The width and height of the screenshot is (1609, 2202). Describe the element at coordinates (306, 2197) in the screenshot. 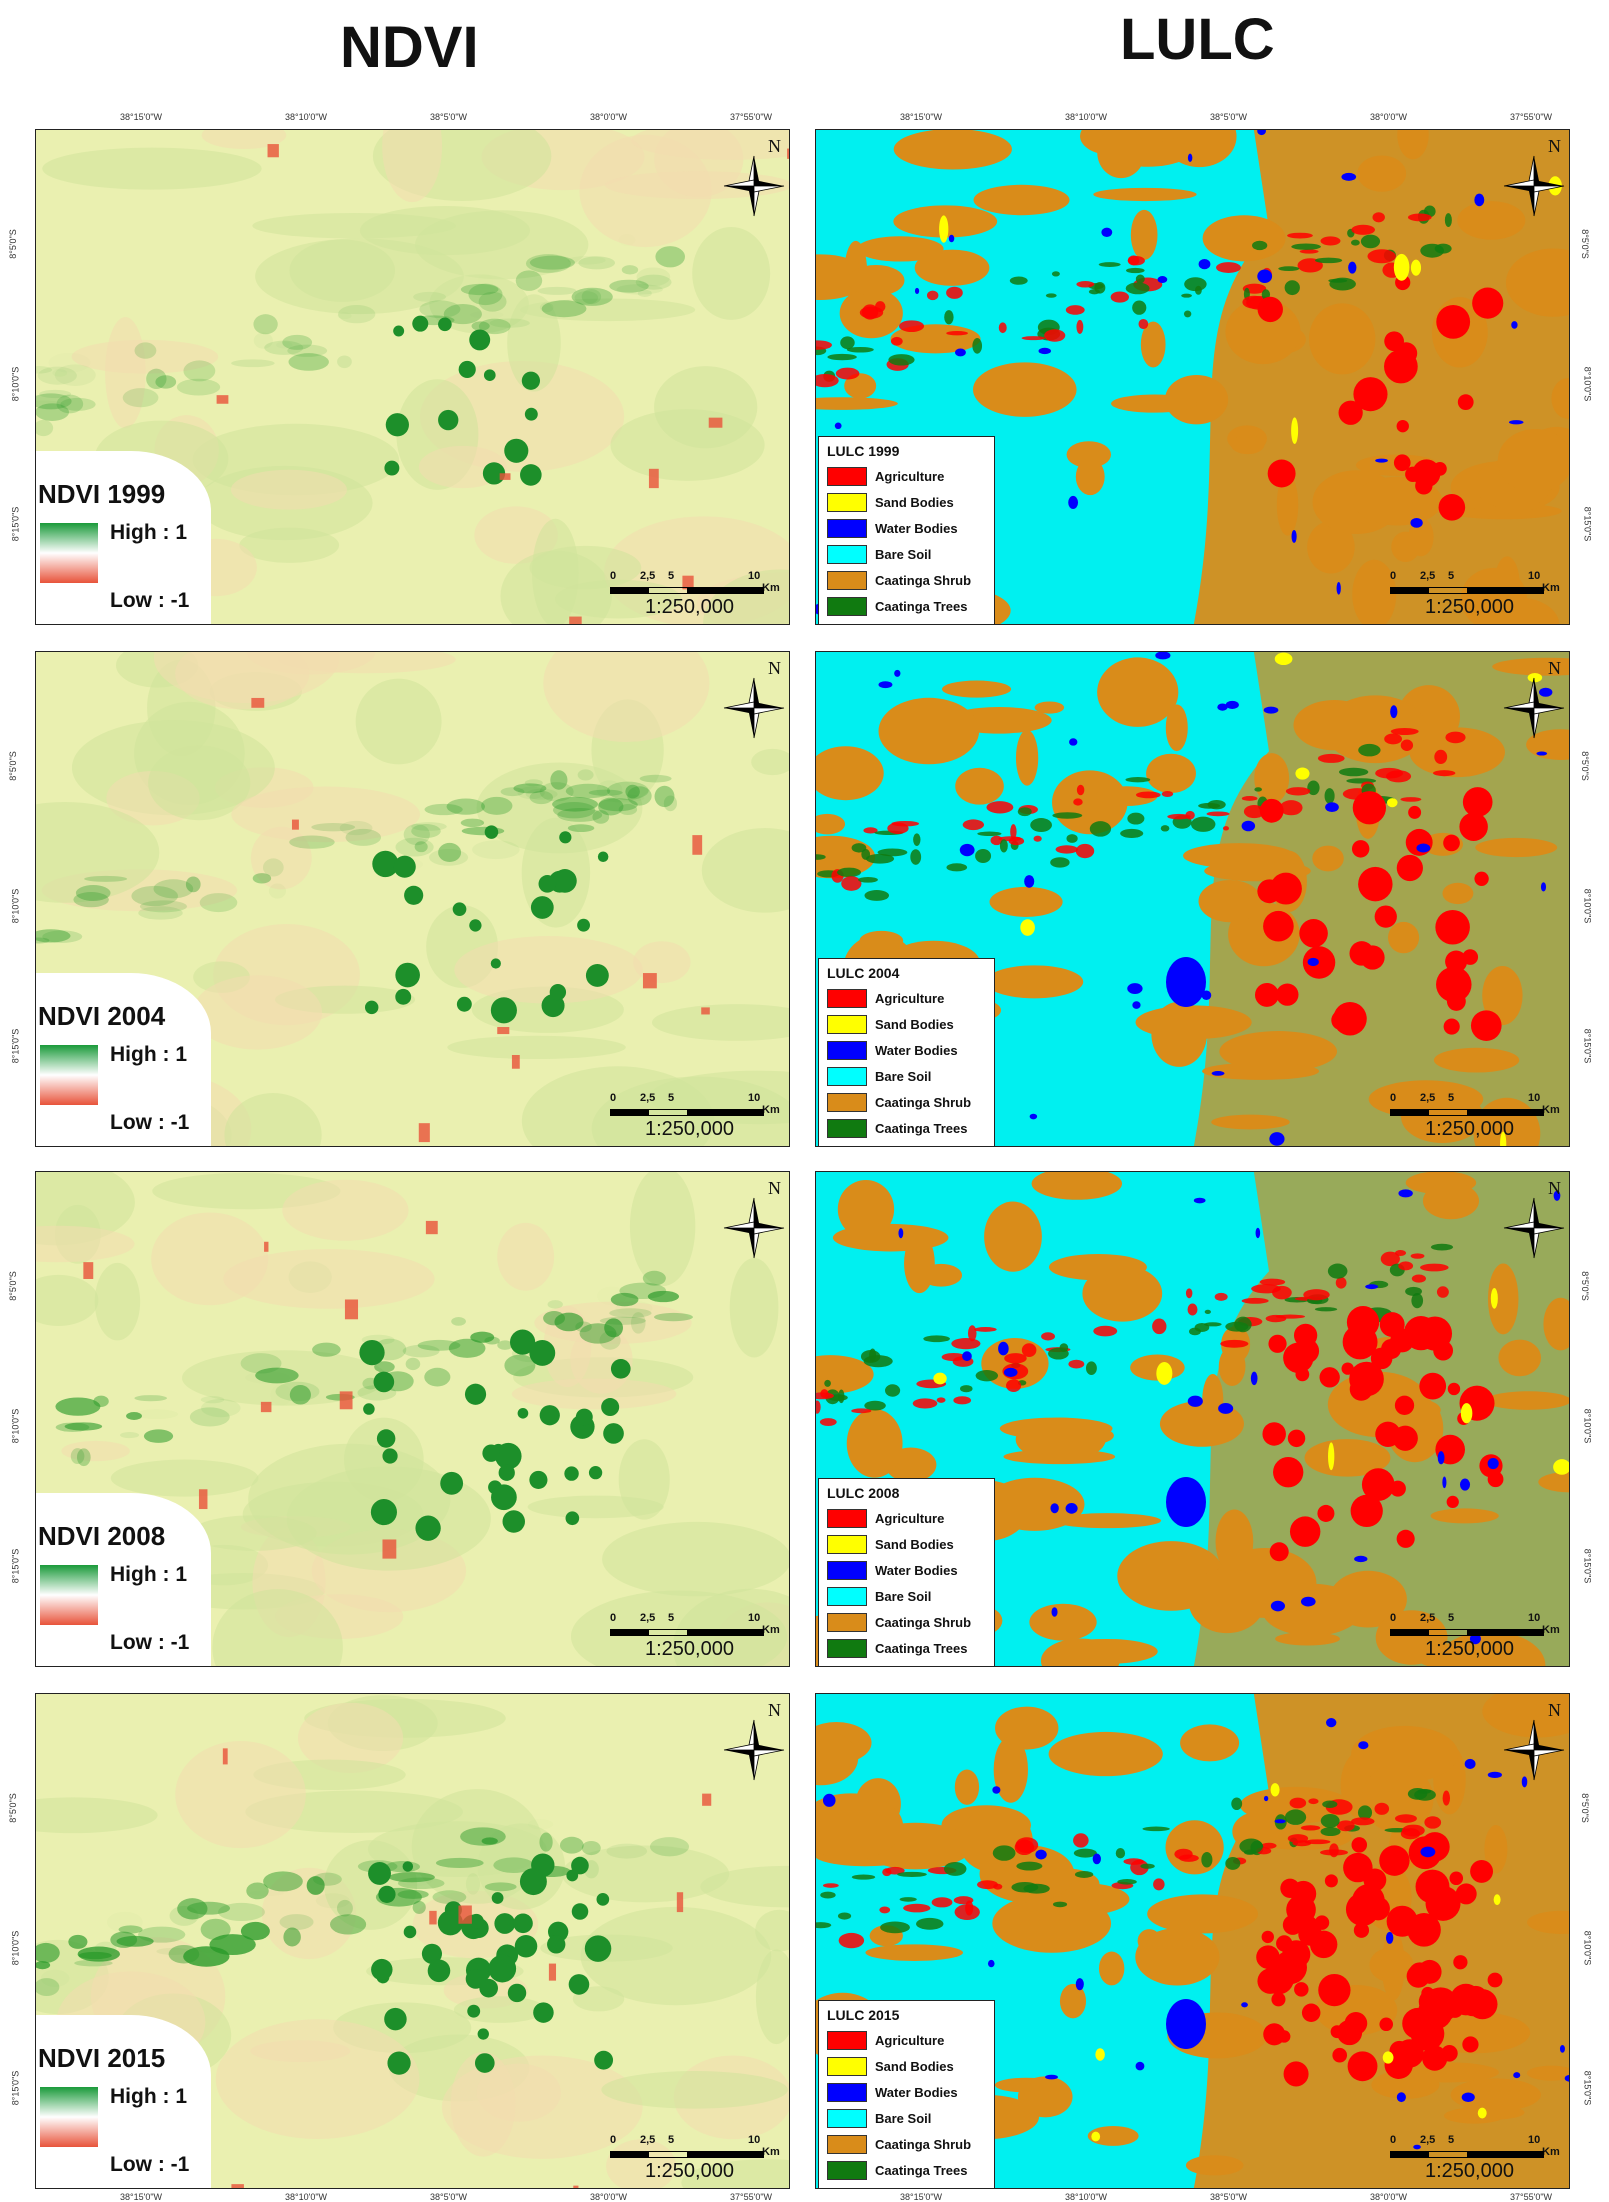

I see `coord-label-bottom: 38°10'0"W` at that location.